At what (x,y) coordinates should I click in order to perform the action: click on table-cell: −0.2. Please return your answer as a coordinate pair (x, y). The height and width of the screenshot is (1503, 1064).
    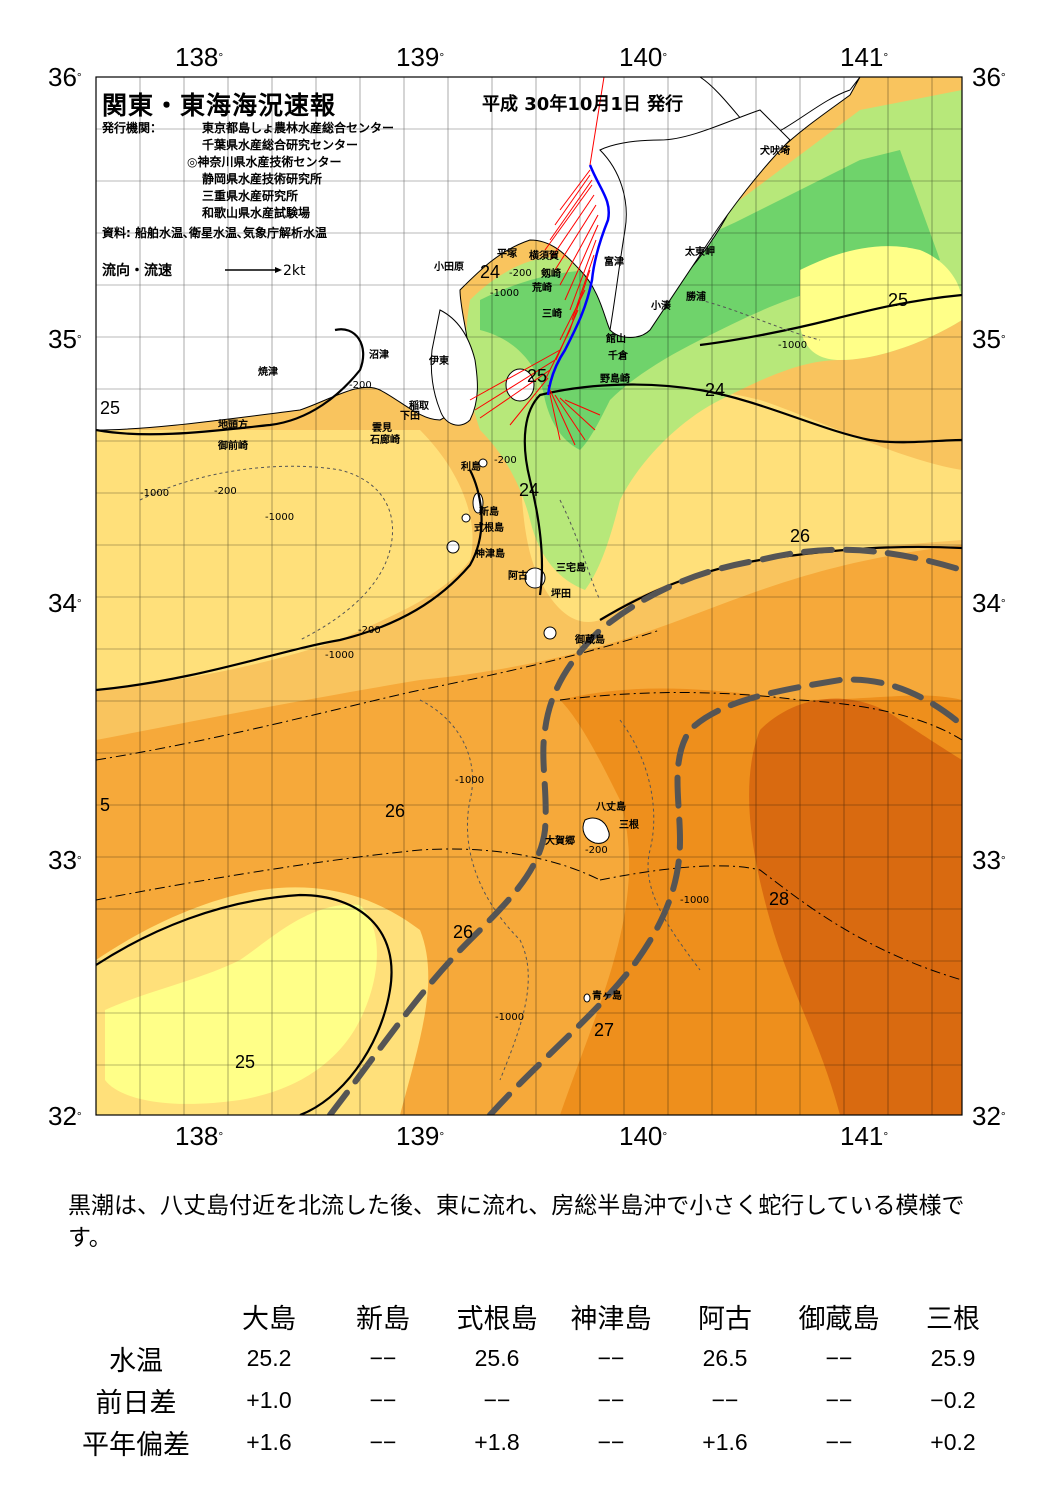
    Looking at the image, I should click on (953, 1399).